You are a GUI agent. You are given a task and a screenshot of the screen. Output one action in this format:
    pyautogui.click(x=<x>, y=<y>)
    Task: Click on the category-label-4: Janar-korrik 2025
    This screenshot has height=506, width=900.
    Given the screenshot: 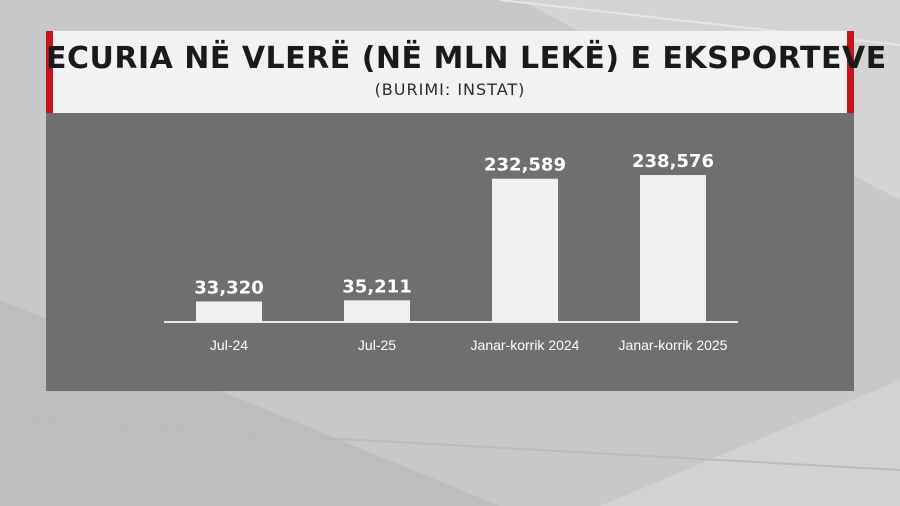 What is the action you would take?
    pyautogui.click(x=673, y=345)
    